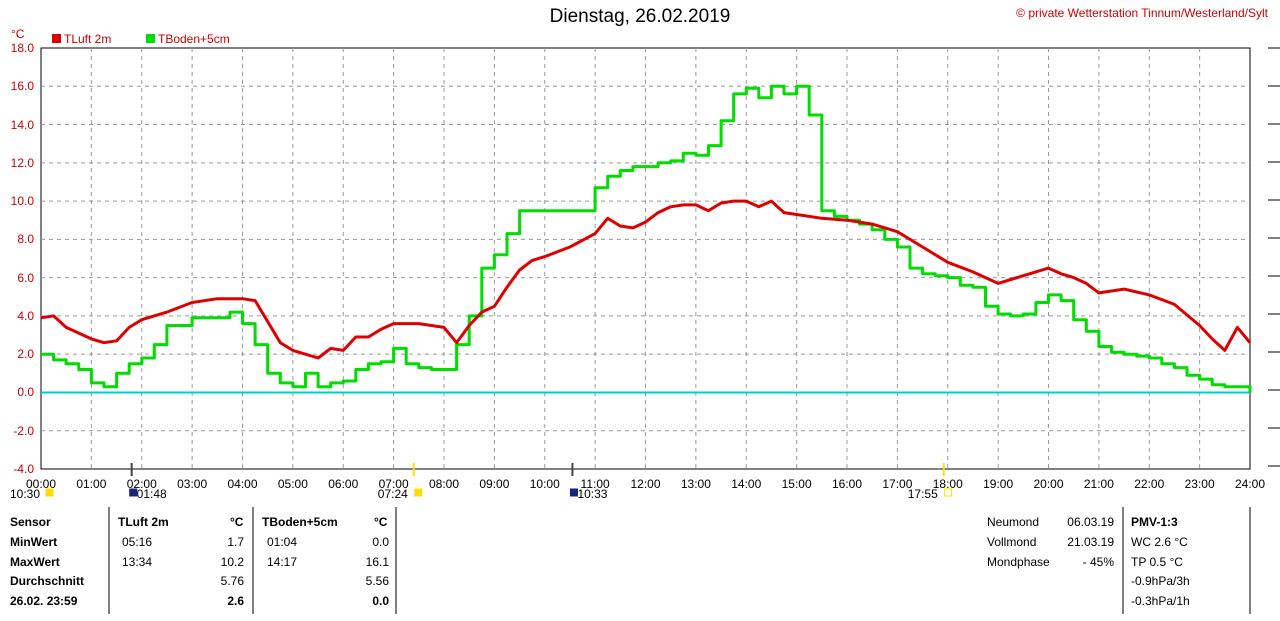  What do you see at coordinates (141, 484) in the screenshot?
I see `x-tick-label: 02:00` at bounding box center [141, 484].